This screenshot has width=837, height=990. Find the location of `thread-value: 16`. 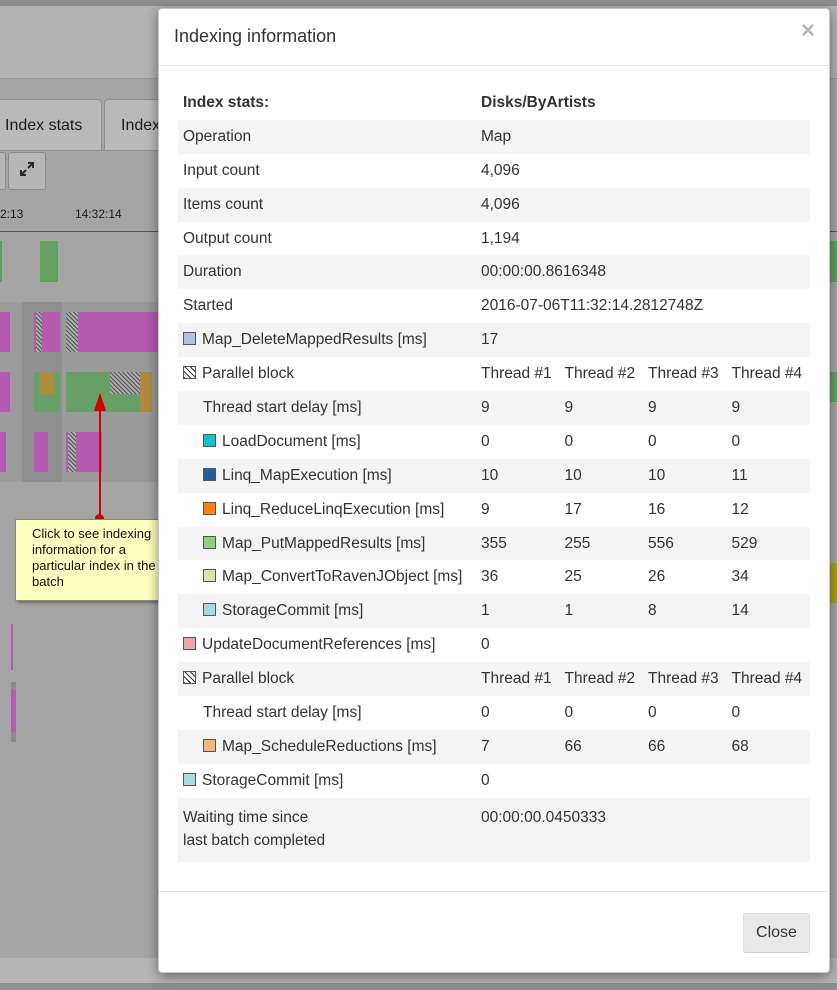

thread-value: 16 is located at coordinates (657, 509).